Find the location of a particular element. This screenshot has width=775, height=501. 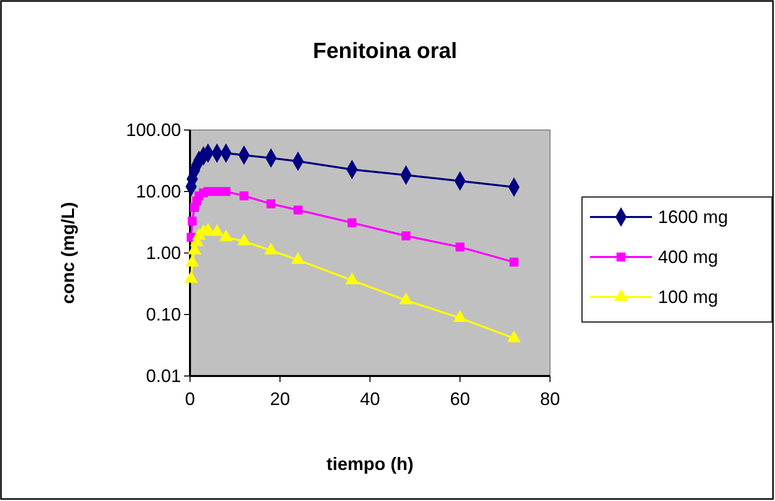

chart-title: Fenitoina oral is located at coordinates (385, 50).